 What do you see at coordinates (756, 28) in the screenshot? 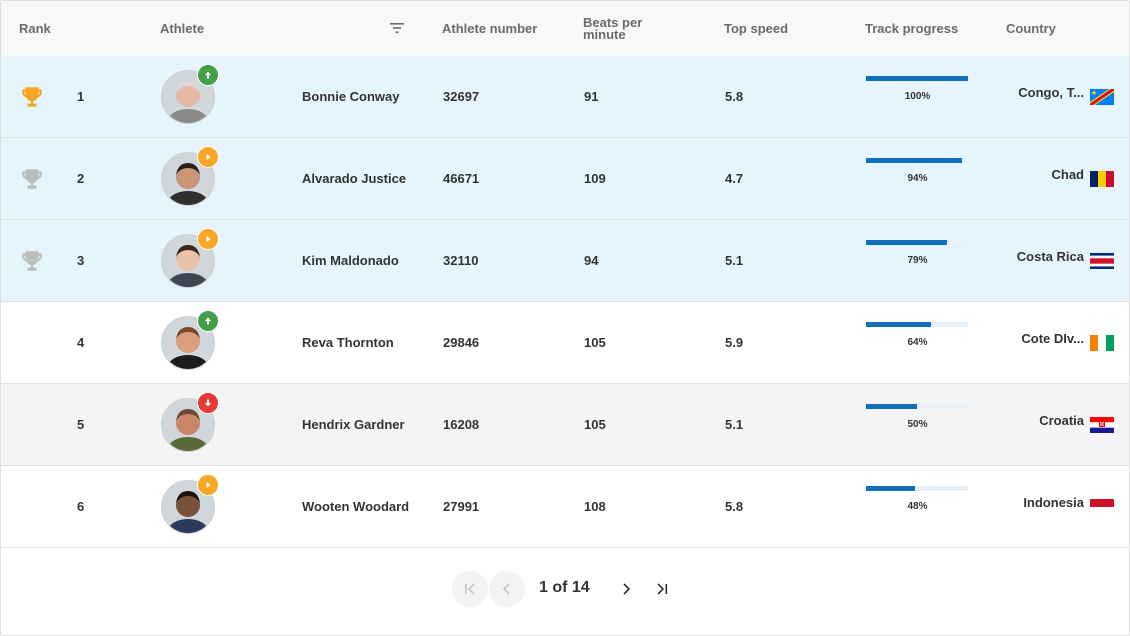
I see `header-top-speed: Top speed` at bounding box center [756, 28].